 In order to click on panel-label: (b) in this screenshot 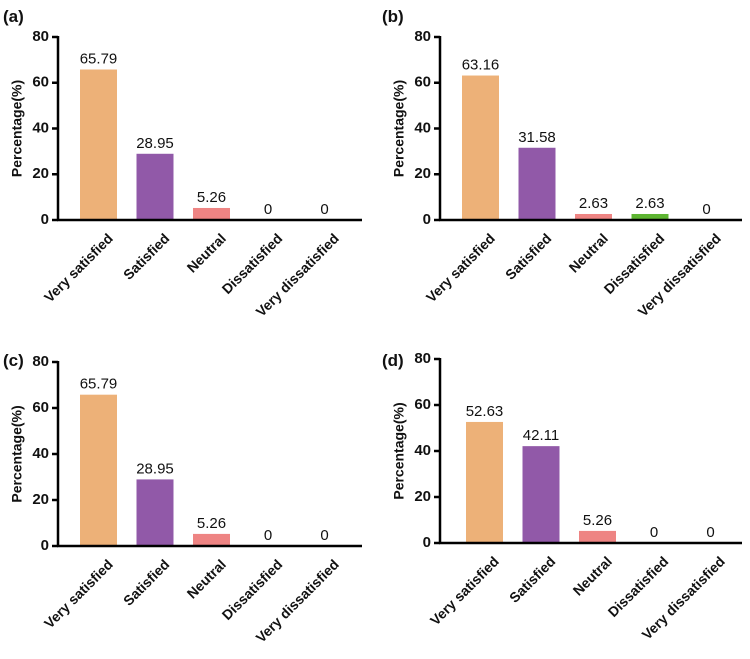, I will do `click(393, 16)`.